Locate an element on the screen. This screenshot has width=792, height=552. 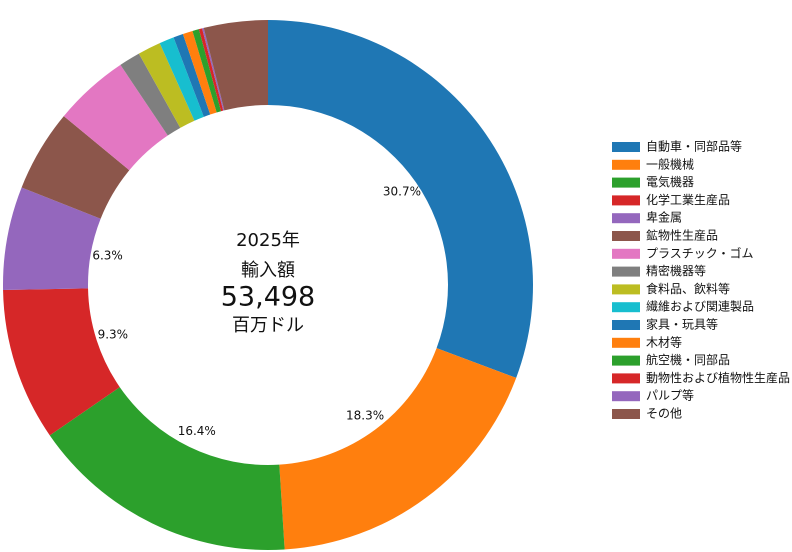
slice-label: 6.3% is located at coordinates (107, 255).